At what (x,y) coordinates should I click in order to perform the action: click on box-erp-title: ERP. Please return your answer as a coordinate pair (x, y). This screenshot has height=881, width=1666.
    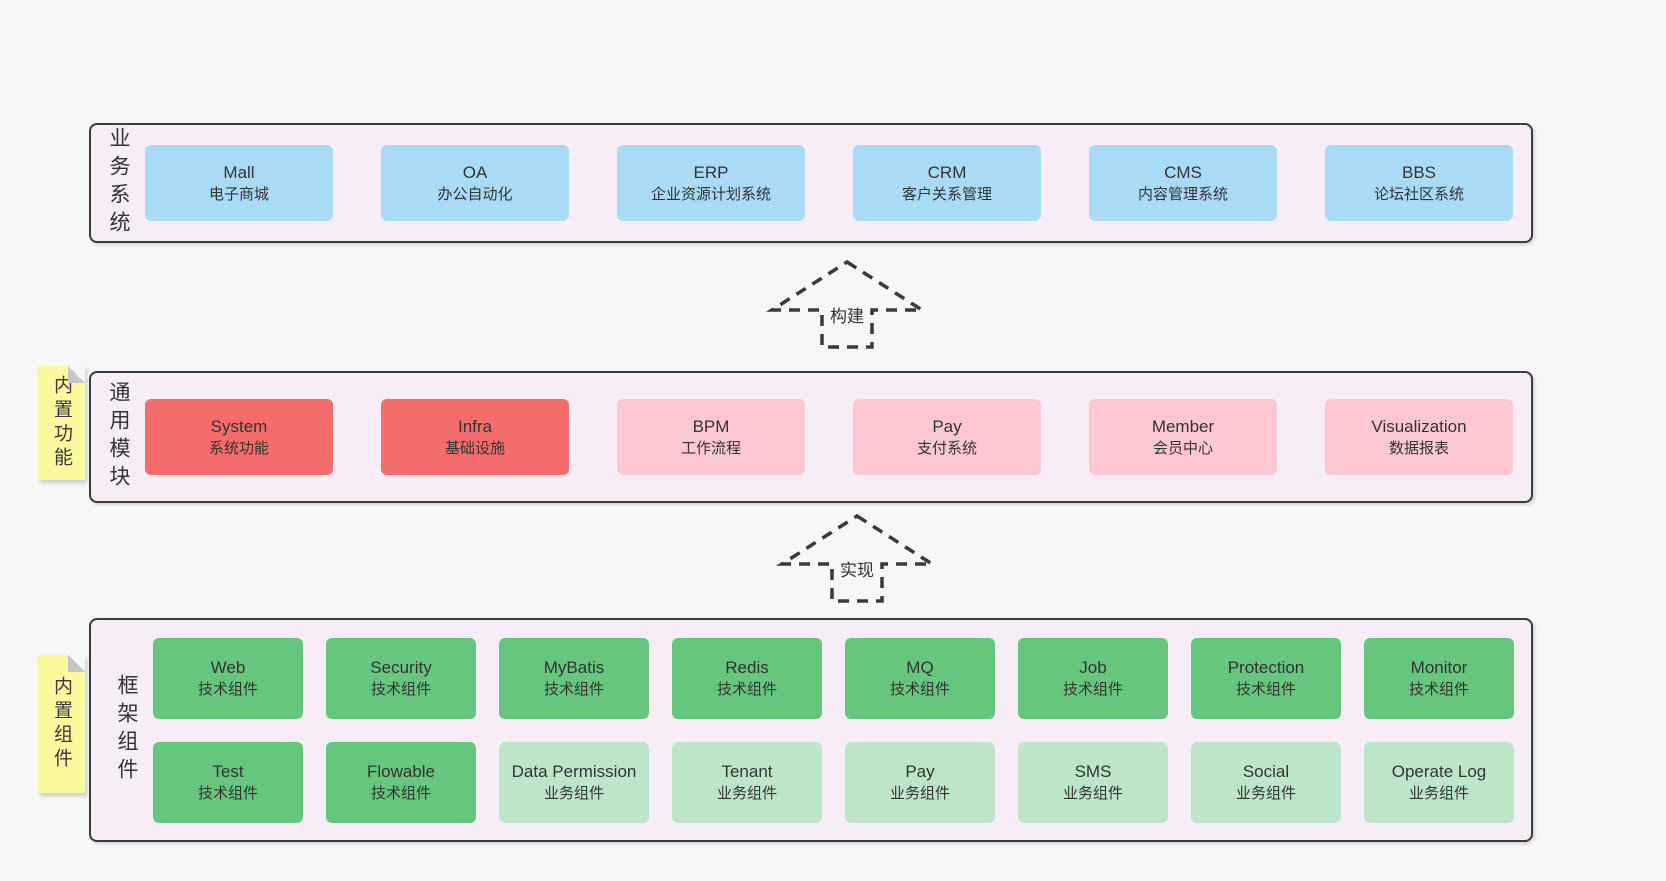
    Looking at the image, I should click on (711, 172).